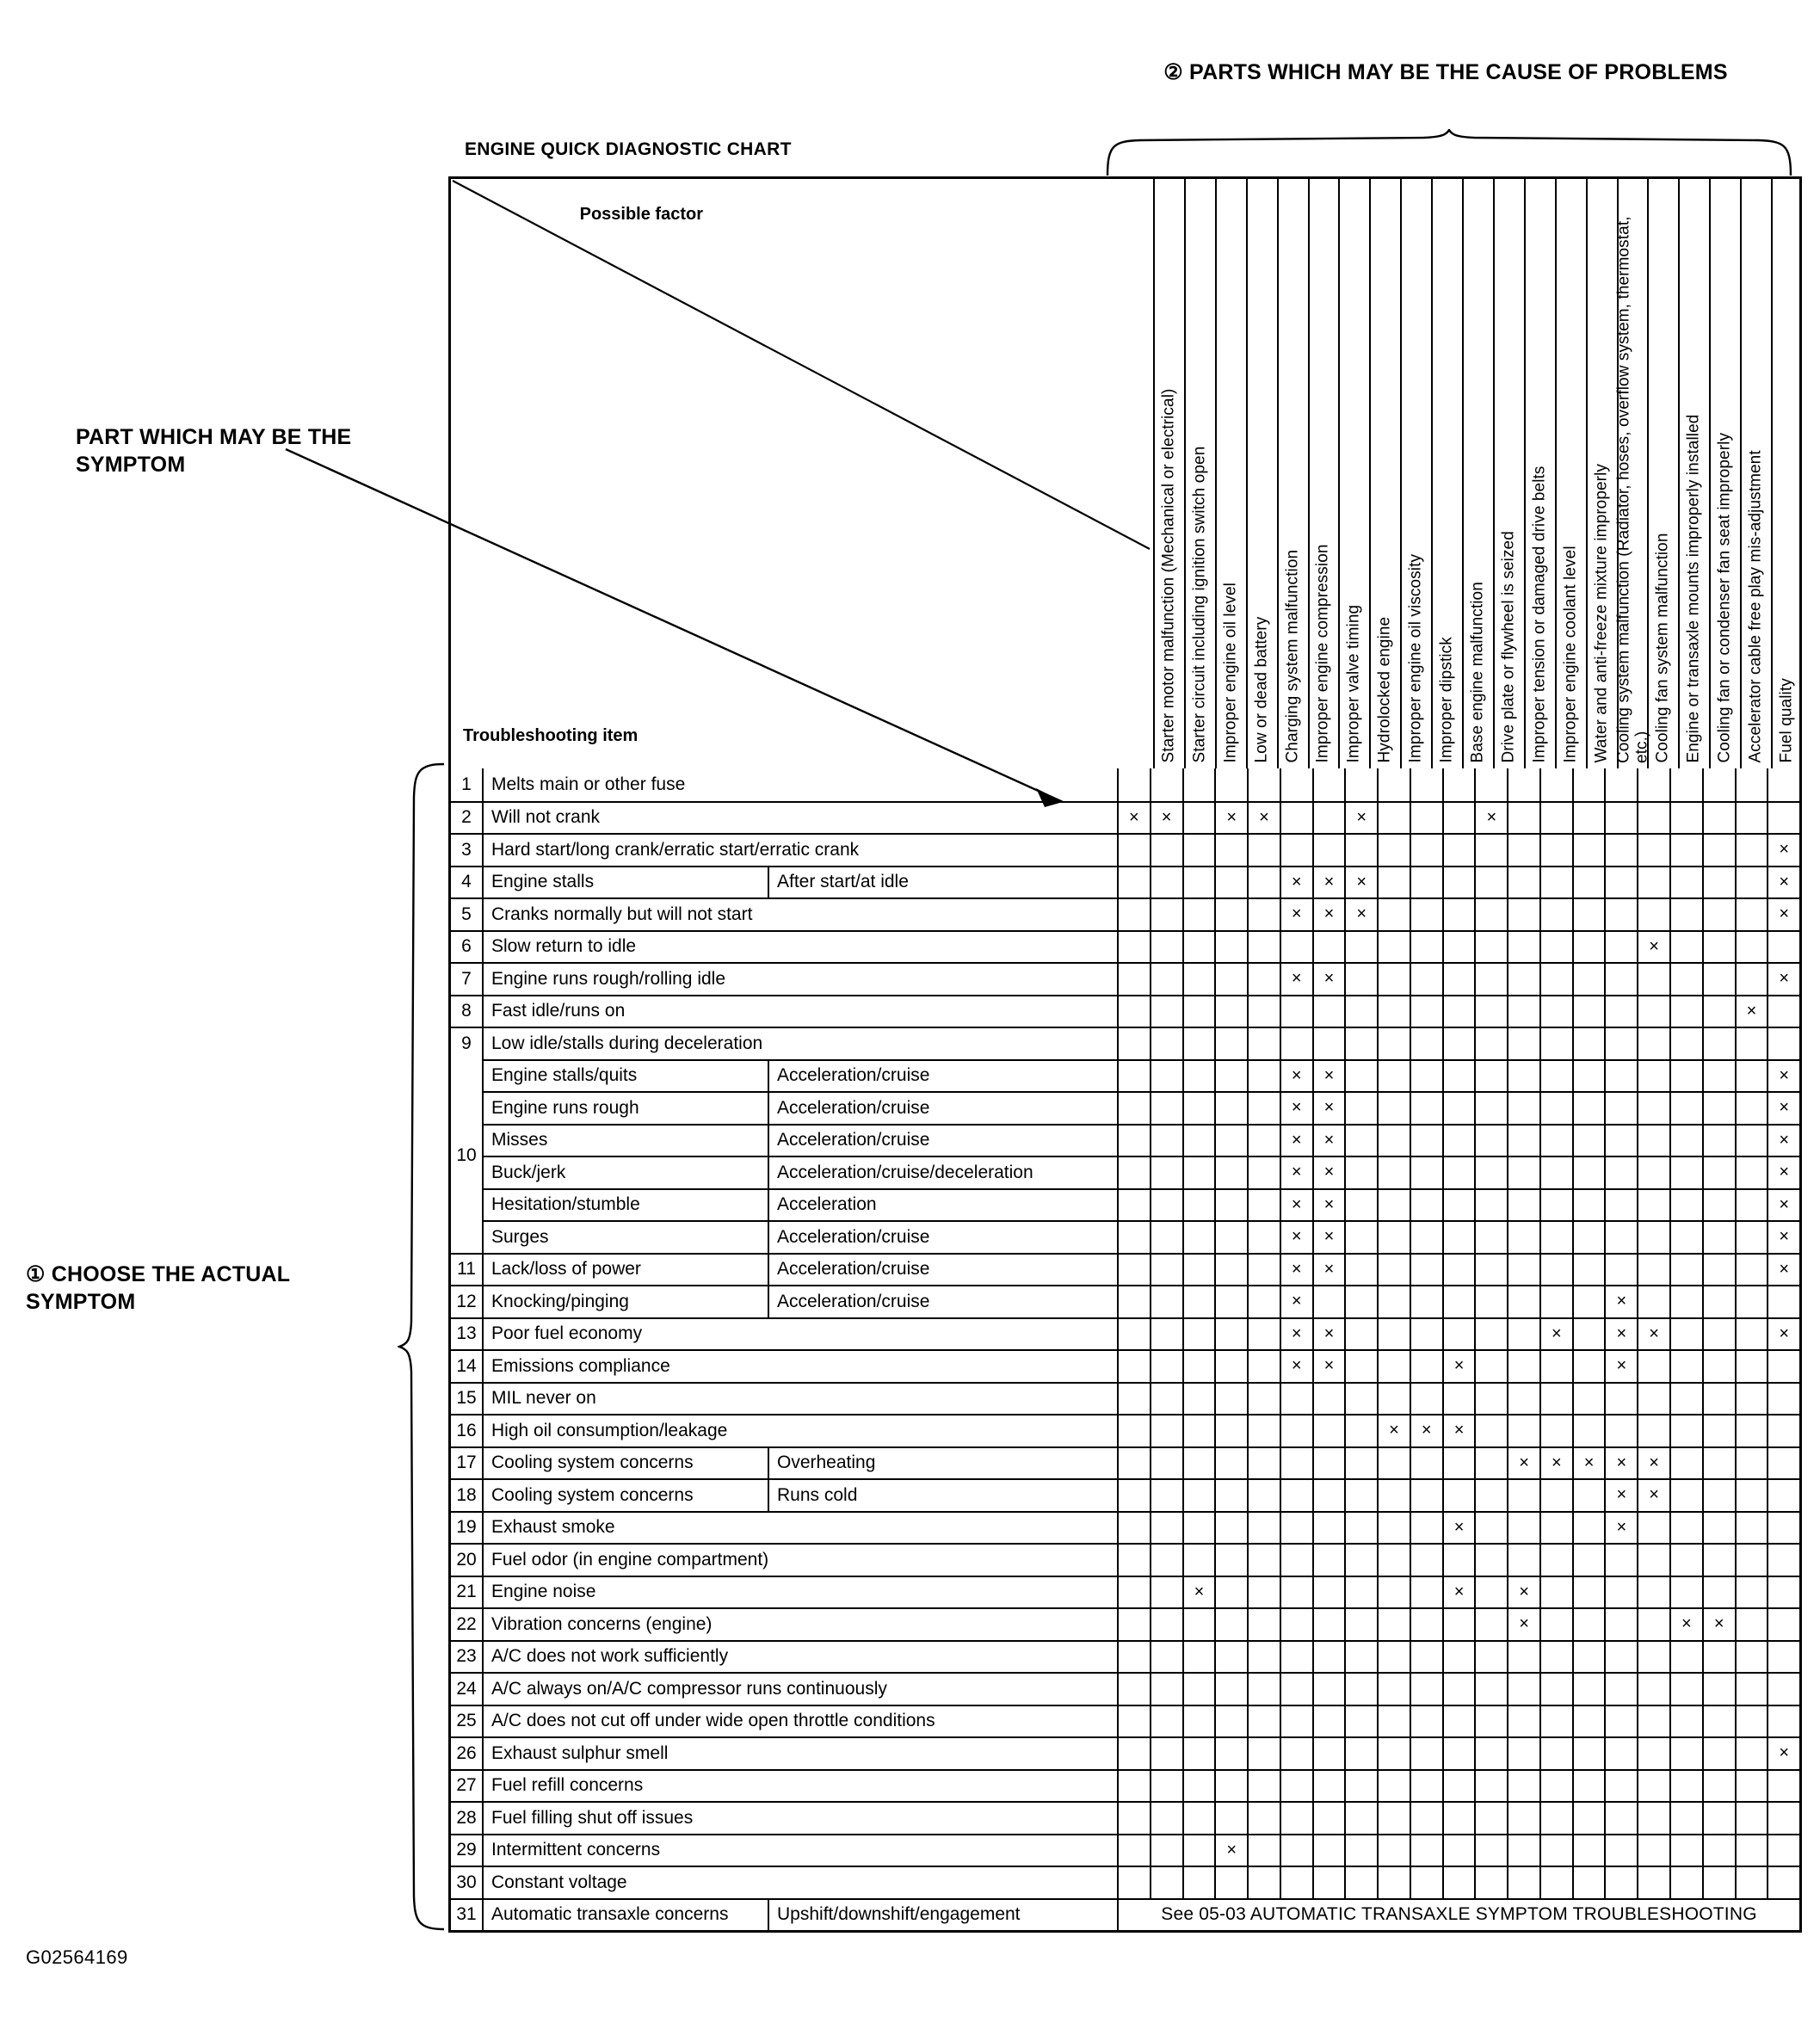 This screenshot has width=1820, height=2023. Describe the element at coordinates (576, 1850) in the screenshot. I see `row-symptom: Intermittent concerns` at that location.